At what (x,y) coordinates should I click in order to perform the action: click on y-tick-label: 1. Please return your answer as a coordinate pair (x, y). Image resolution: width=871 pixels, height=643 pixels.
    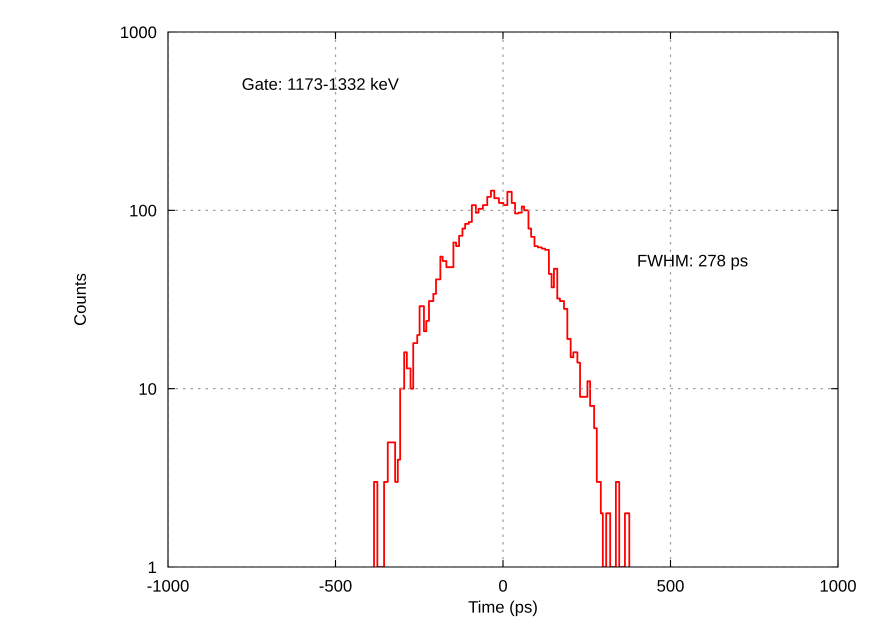
    Looking at the image, I should click on (152, 568).